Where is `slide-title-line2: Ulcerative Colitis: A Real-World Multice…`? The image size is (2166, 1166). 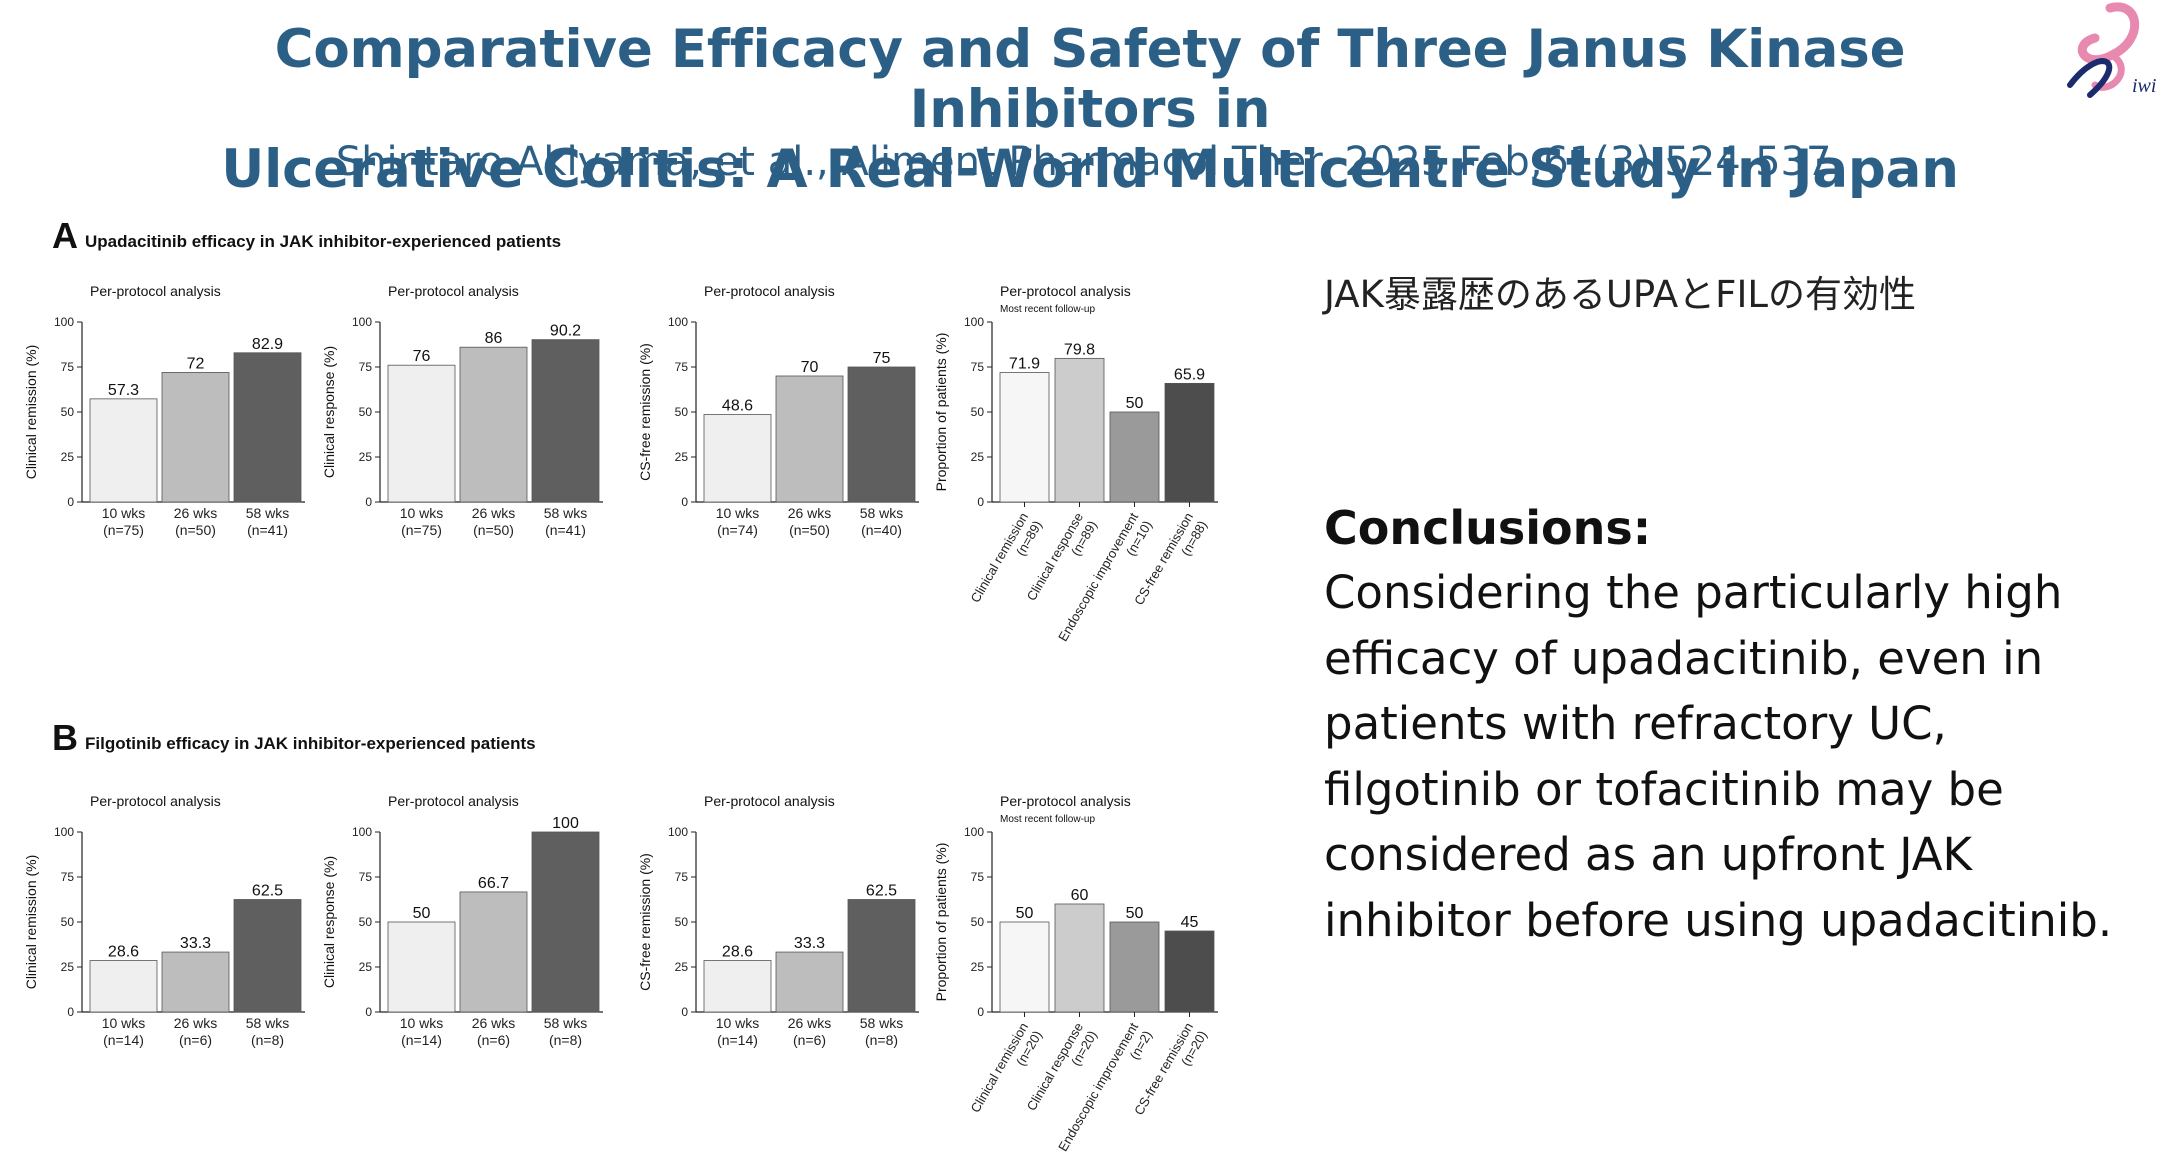
slide-title-line2: Ulcerative Colitis: A Real-World Multice… is located at coordinates (1090, 169).